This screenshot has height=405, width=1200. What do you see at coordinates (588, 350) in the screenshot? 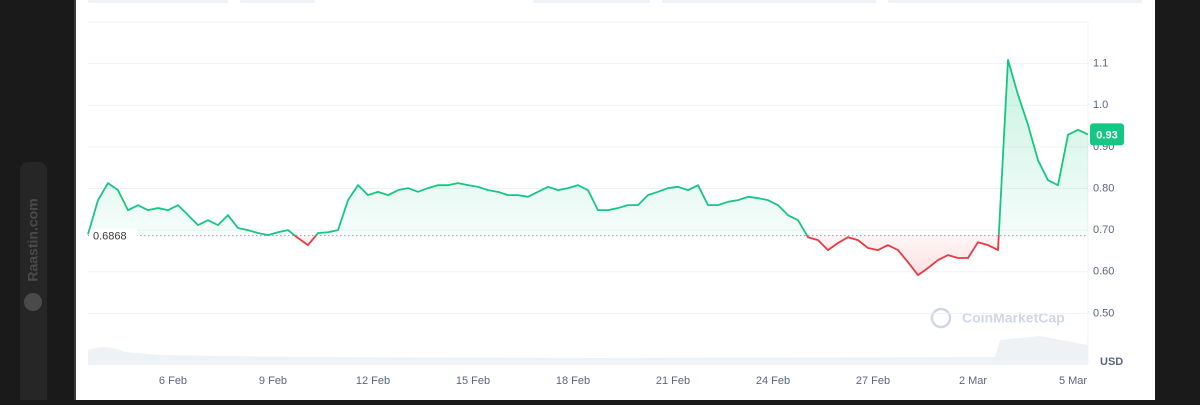
I see `volume-area` at bounding box center [588, 350].